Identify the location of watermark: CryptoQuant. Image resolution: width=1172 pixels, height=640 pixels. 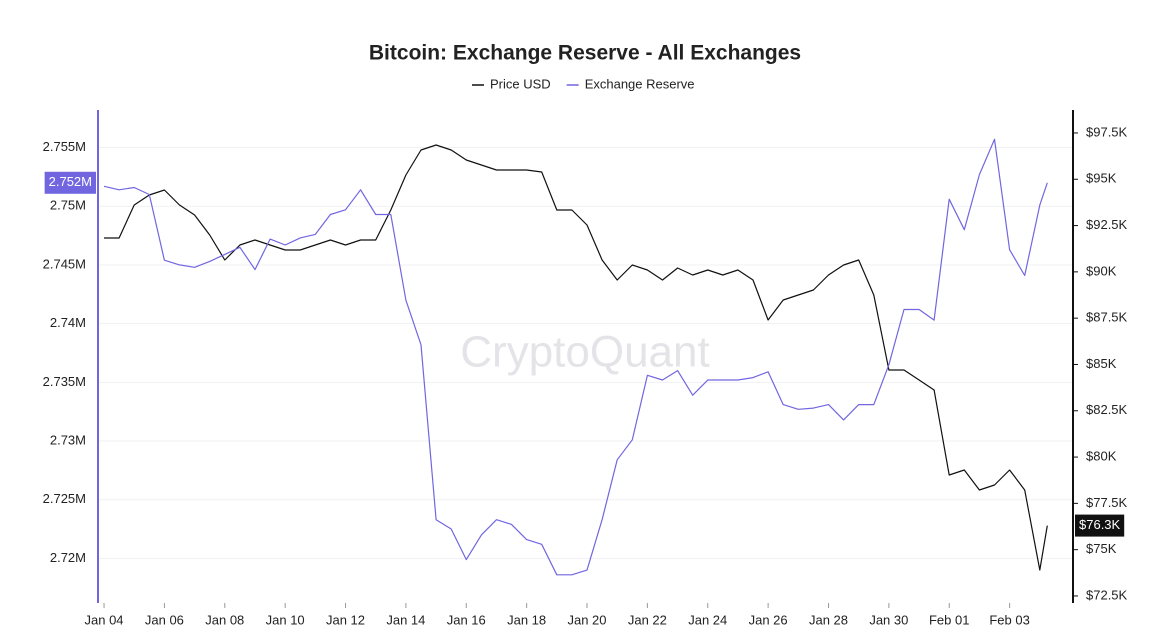
(584, 352).